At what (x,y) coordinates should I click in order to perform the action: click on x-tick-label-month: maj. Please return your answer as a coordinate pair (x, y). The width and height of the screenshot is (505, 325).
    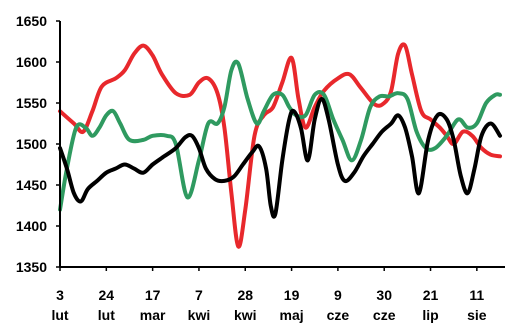
    Looking at the image, I should click on (292, 315).